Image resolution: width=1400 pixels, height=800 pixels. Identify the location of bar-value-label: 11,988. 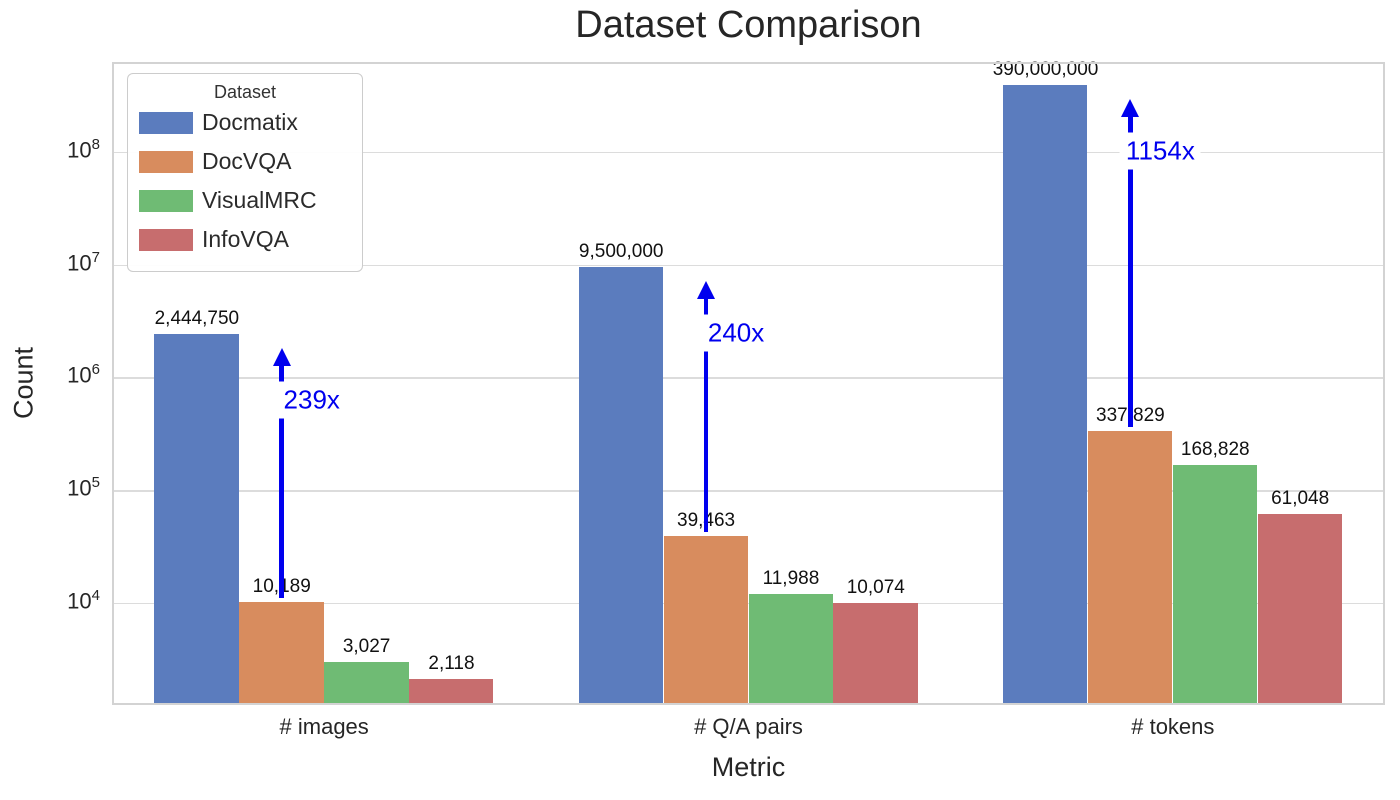
(791, 579).